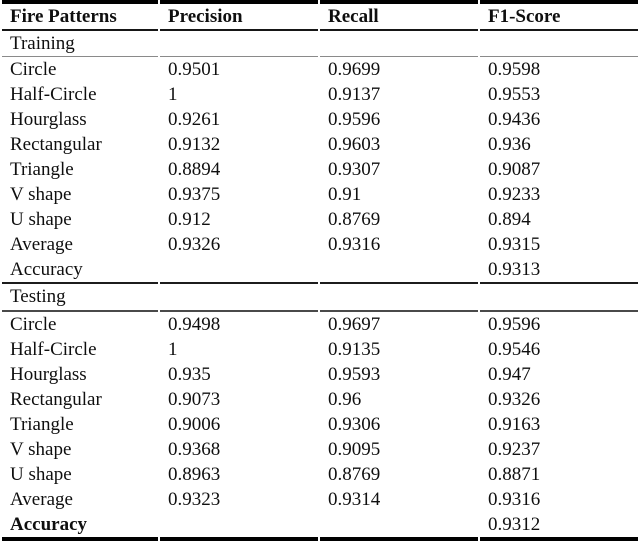 Image resolution: width=640 pixels, height=541 pixels. Describe the element at coordinates (354, 244) in the screenshot. I see `recall-cell: 0.9316` at that location.